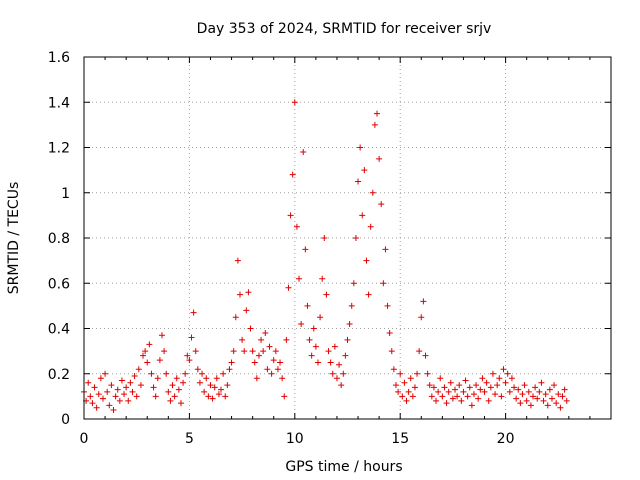 The image size is (640, 480). I want to click on x-tick-label: 20, so click(506, 439).